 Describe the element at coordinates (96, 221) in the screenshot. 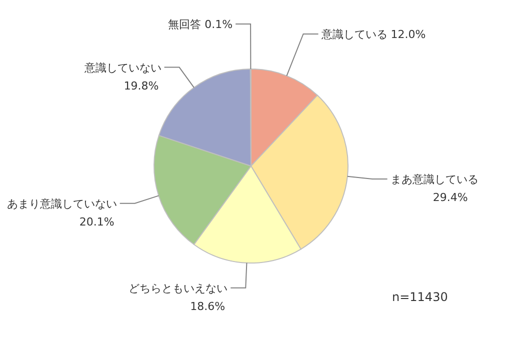

I see `data-label: 20.1%` at that location.